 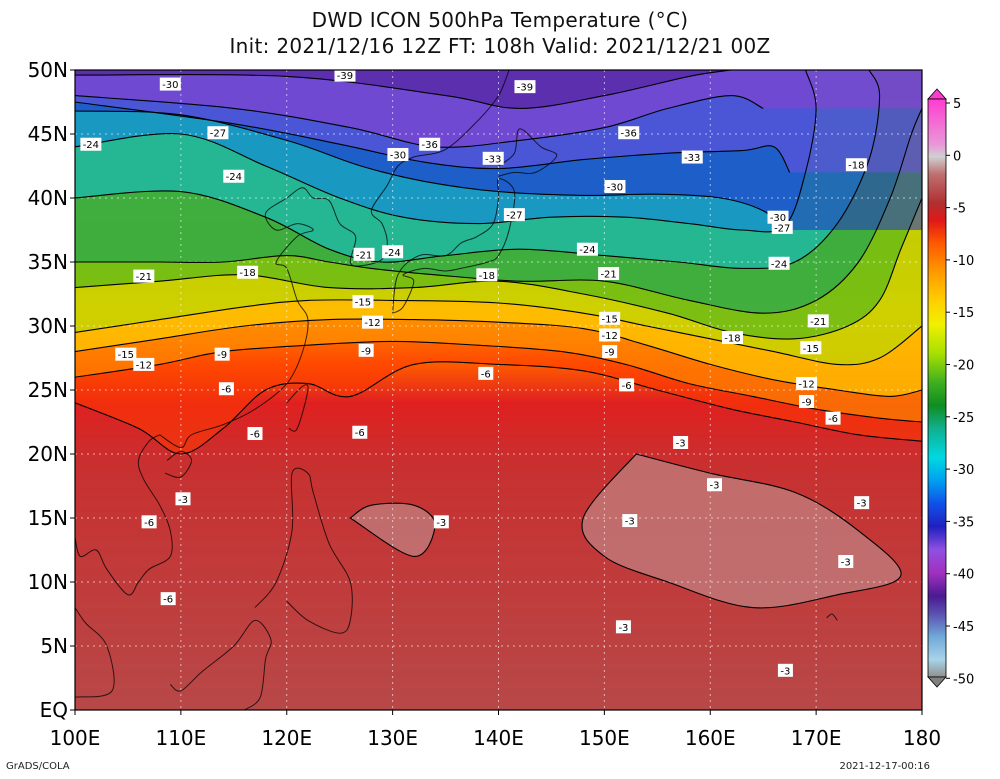 I want to click on contour-label: -36, so click(x=430, y=144).